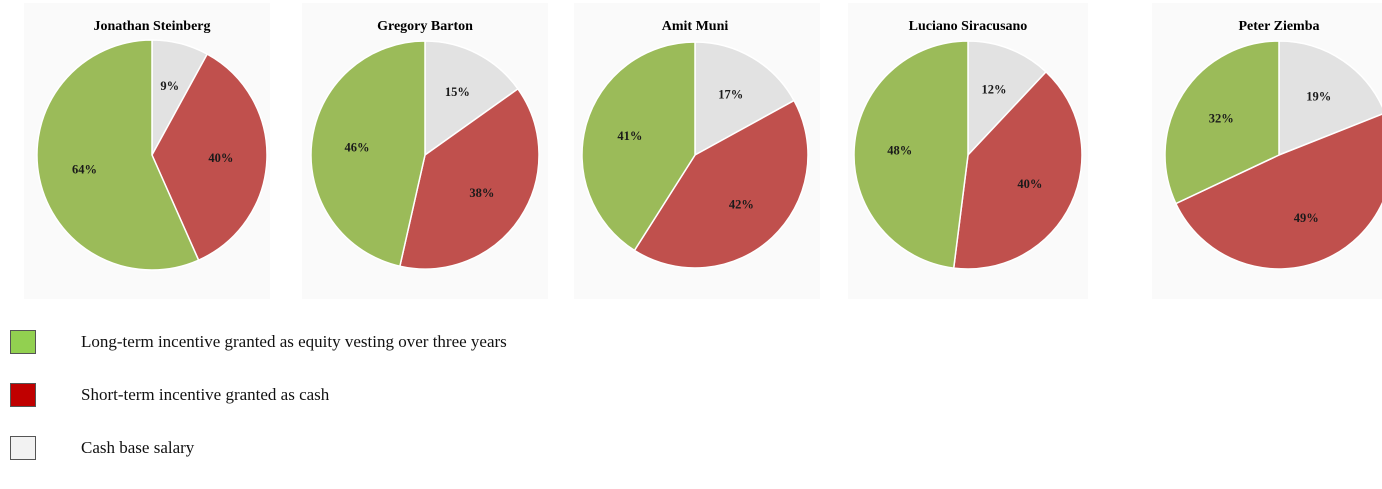 The width and height of the screenshot is (1382, 489). I want to click on pie-slice-label-short-term: 49%, so click(1306, 218).